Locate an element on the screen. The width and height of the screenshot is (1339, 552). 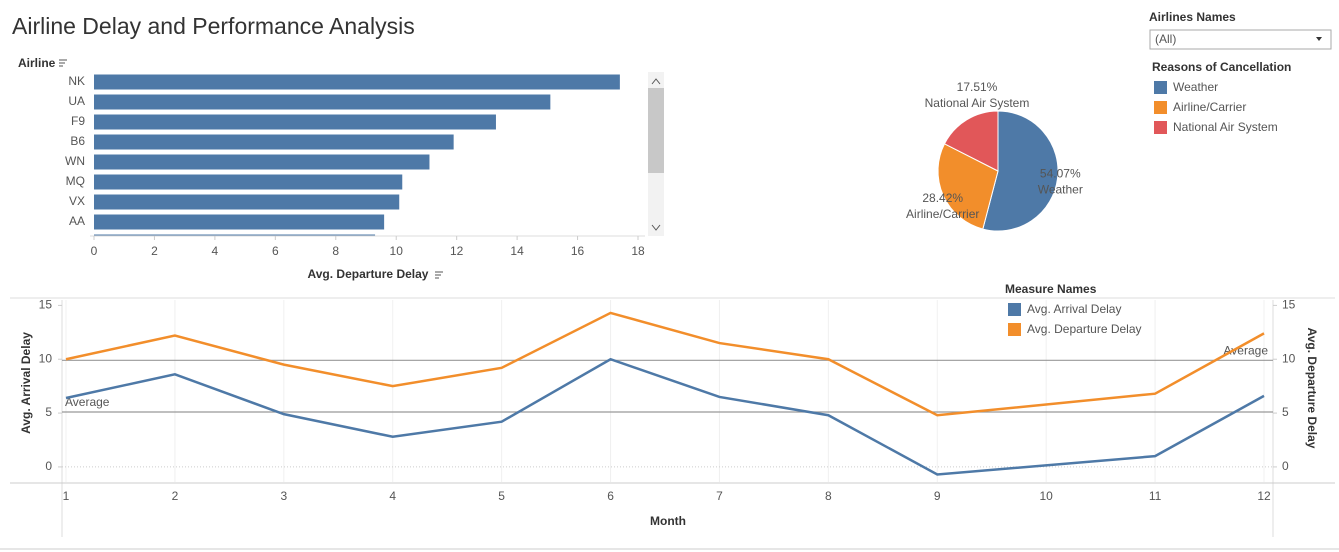
filter-label: Airlines Names is located at coordinates (1192, 17).